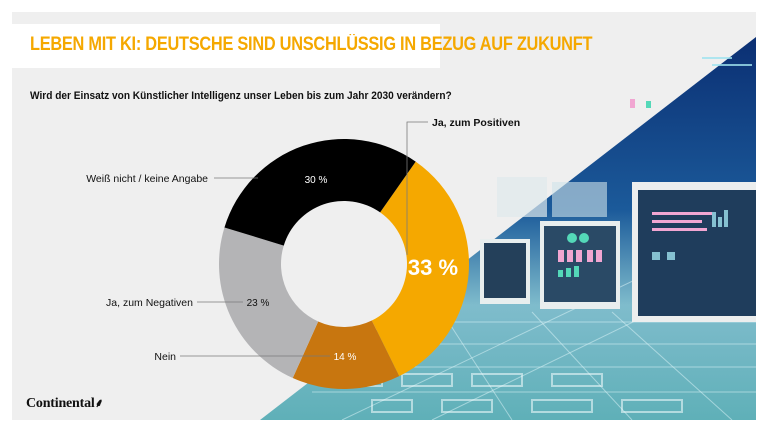 This screenshot has width=768, height=433. I want to click on legend-label-unknown: Weiß nicht / keine Angabe, so click(147, 179).